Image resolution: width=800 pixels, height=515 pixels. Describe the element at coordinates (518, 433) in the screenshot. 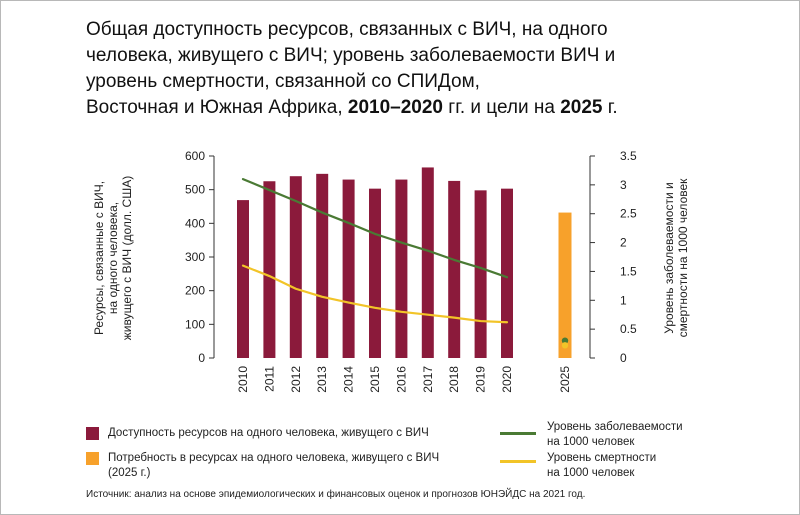

I see `legend-swatch-incidence` at that location.